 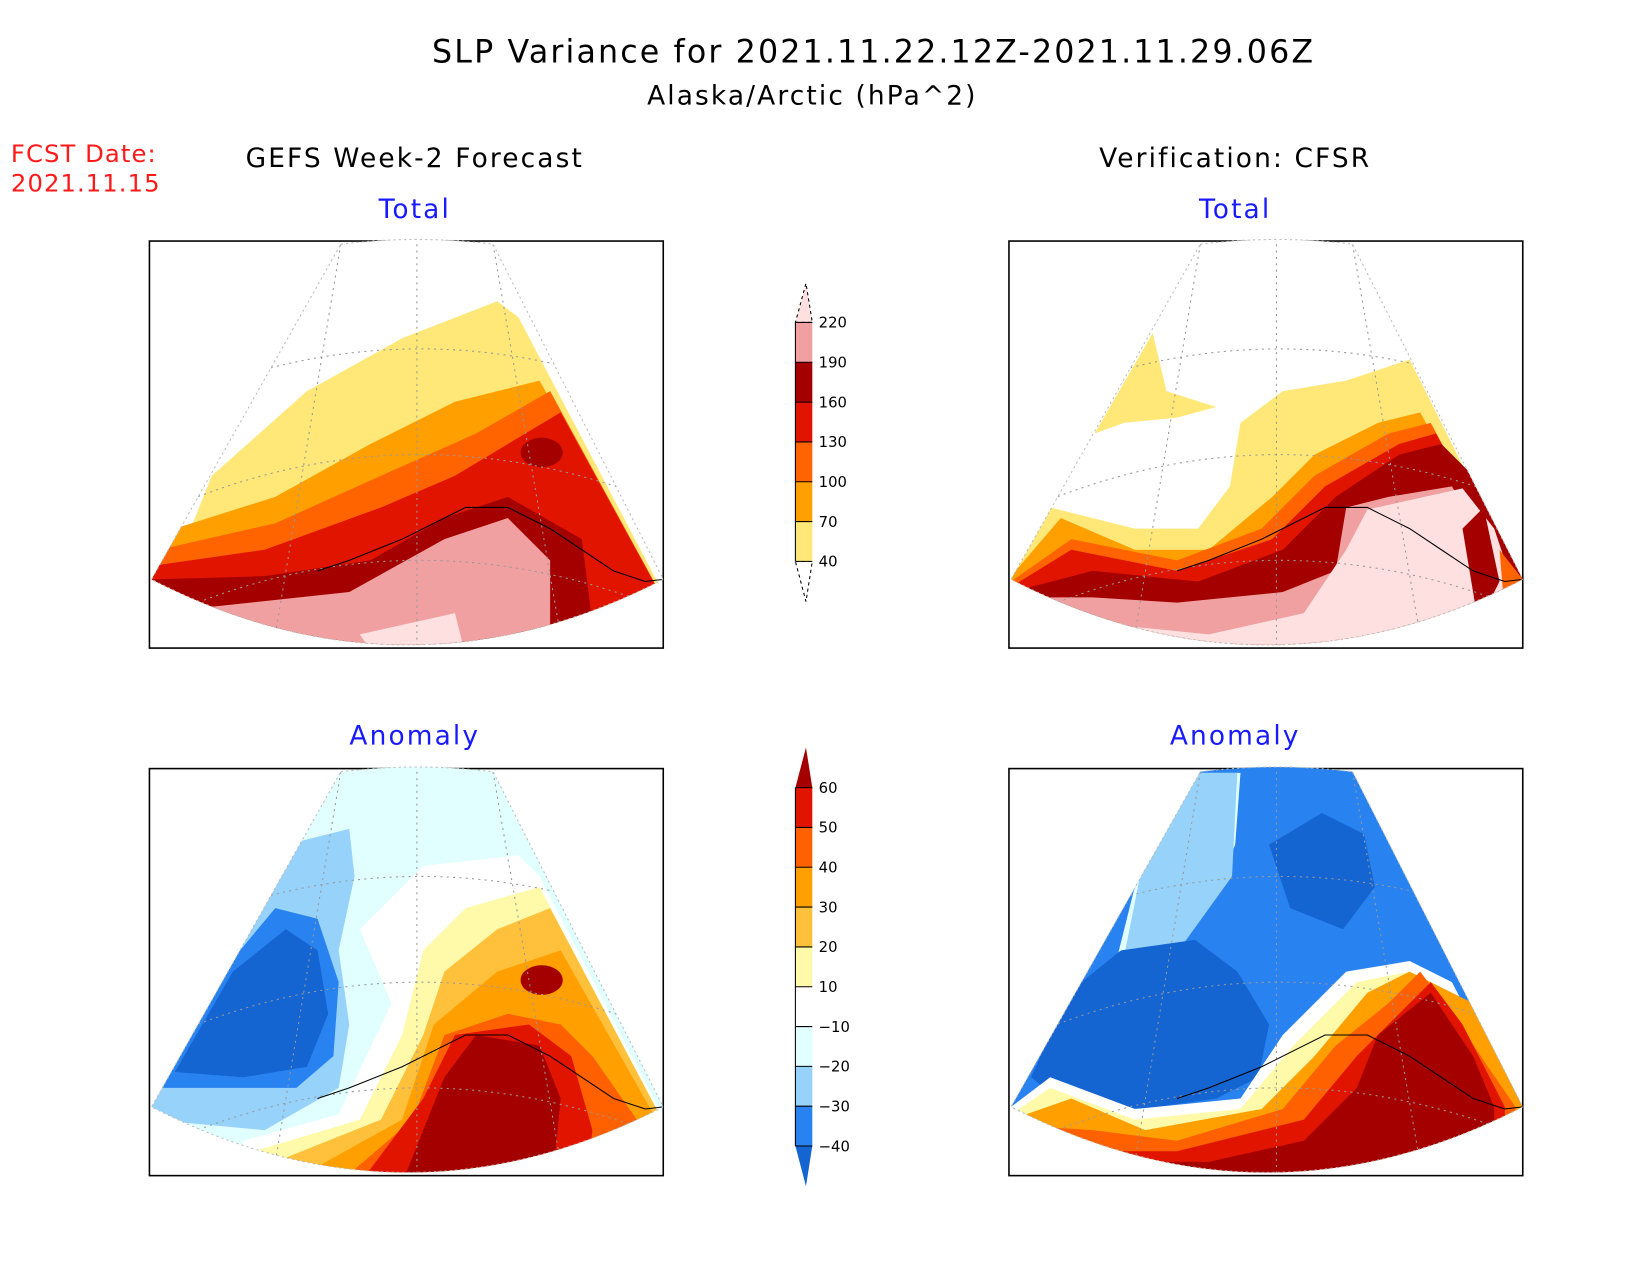 I want to click on anomaly-colorbar-upper-extension, so click(x=804, y=767).